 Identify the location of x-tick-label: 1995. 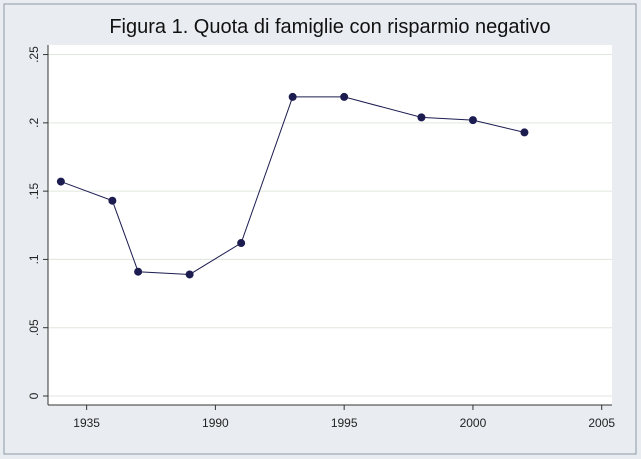
(344, 423).